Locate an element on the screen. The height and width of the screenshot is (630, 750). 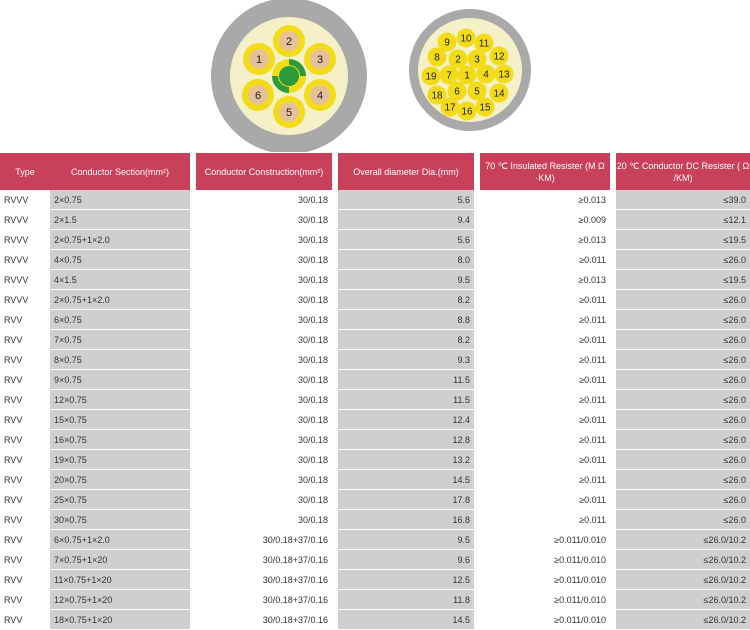
table-row: RVVV 2×0.75 30/0.18 5.6 ≥0.013 ≤39.0 is located at coordinates (375, 200).